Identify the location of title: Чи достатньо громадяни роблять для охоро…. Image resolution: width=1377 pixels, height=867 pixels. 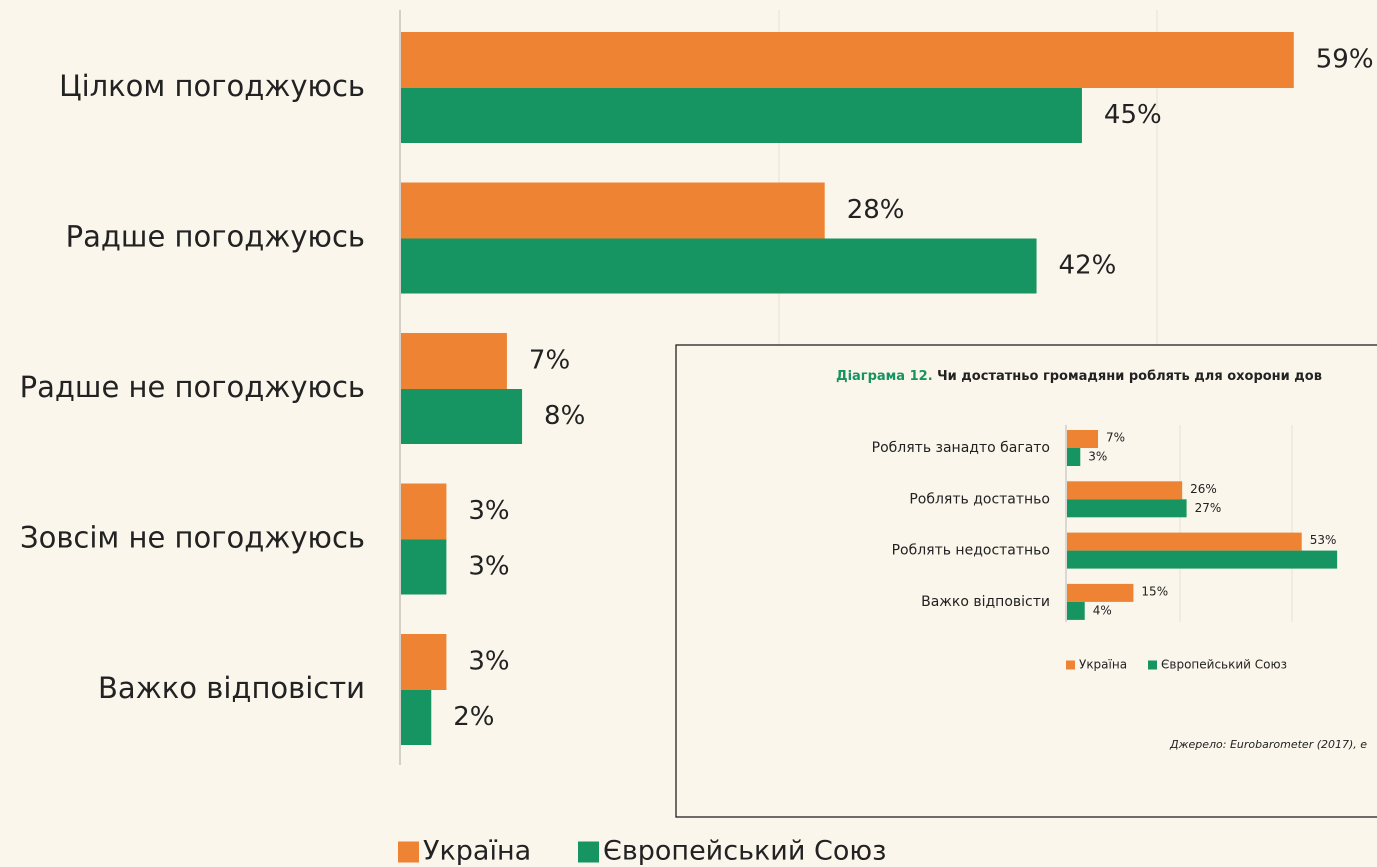
(1129, 376).